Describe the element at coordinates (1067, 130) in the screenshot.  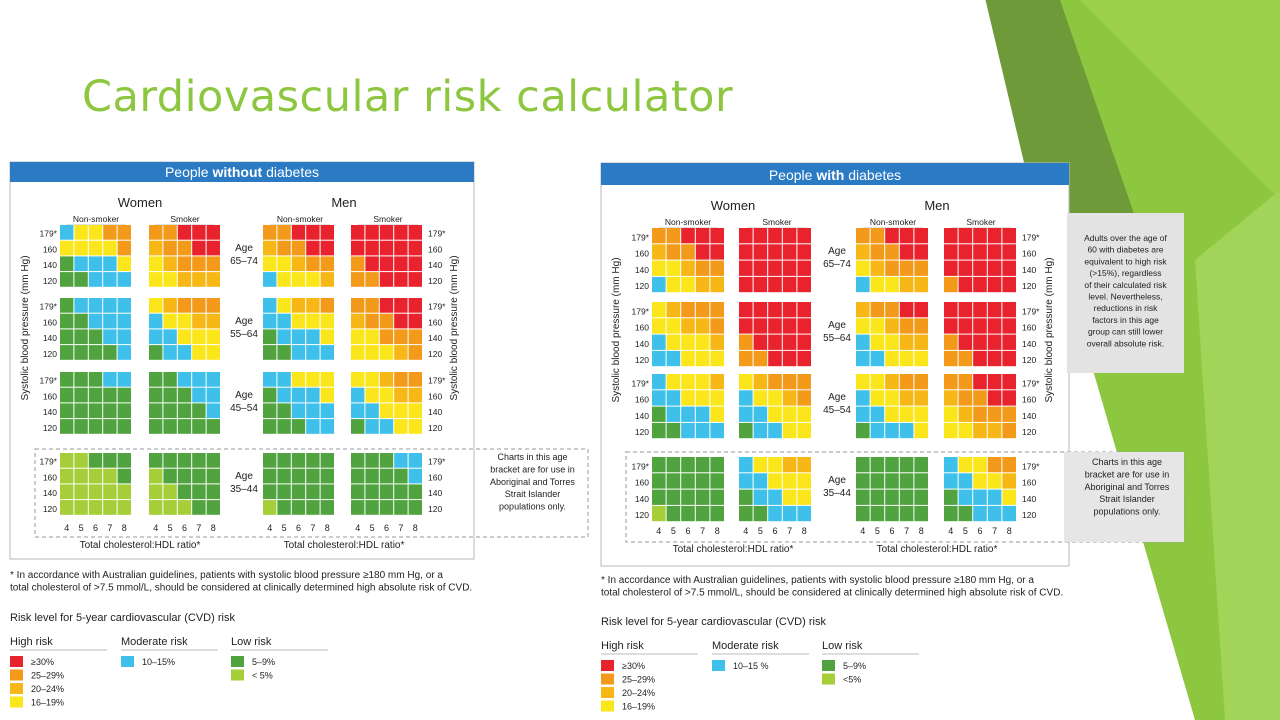
I see `dark-green-triangle` at that location.